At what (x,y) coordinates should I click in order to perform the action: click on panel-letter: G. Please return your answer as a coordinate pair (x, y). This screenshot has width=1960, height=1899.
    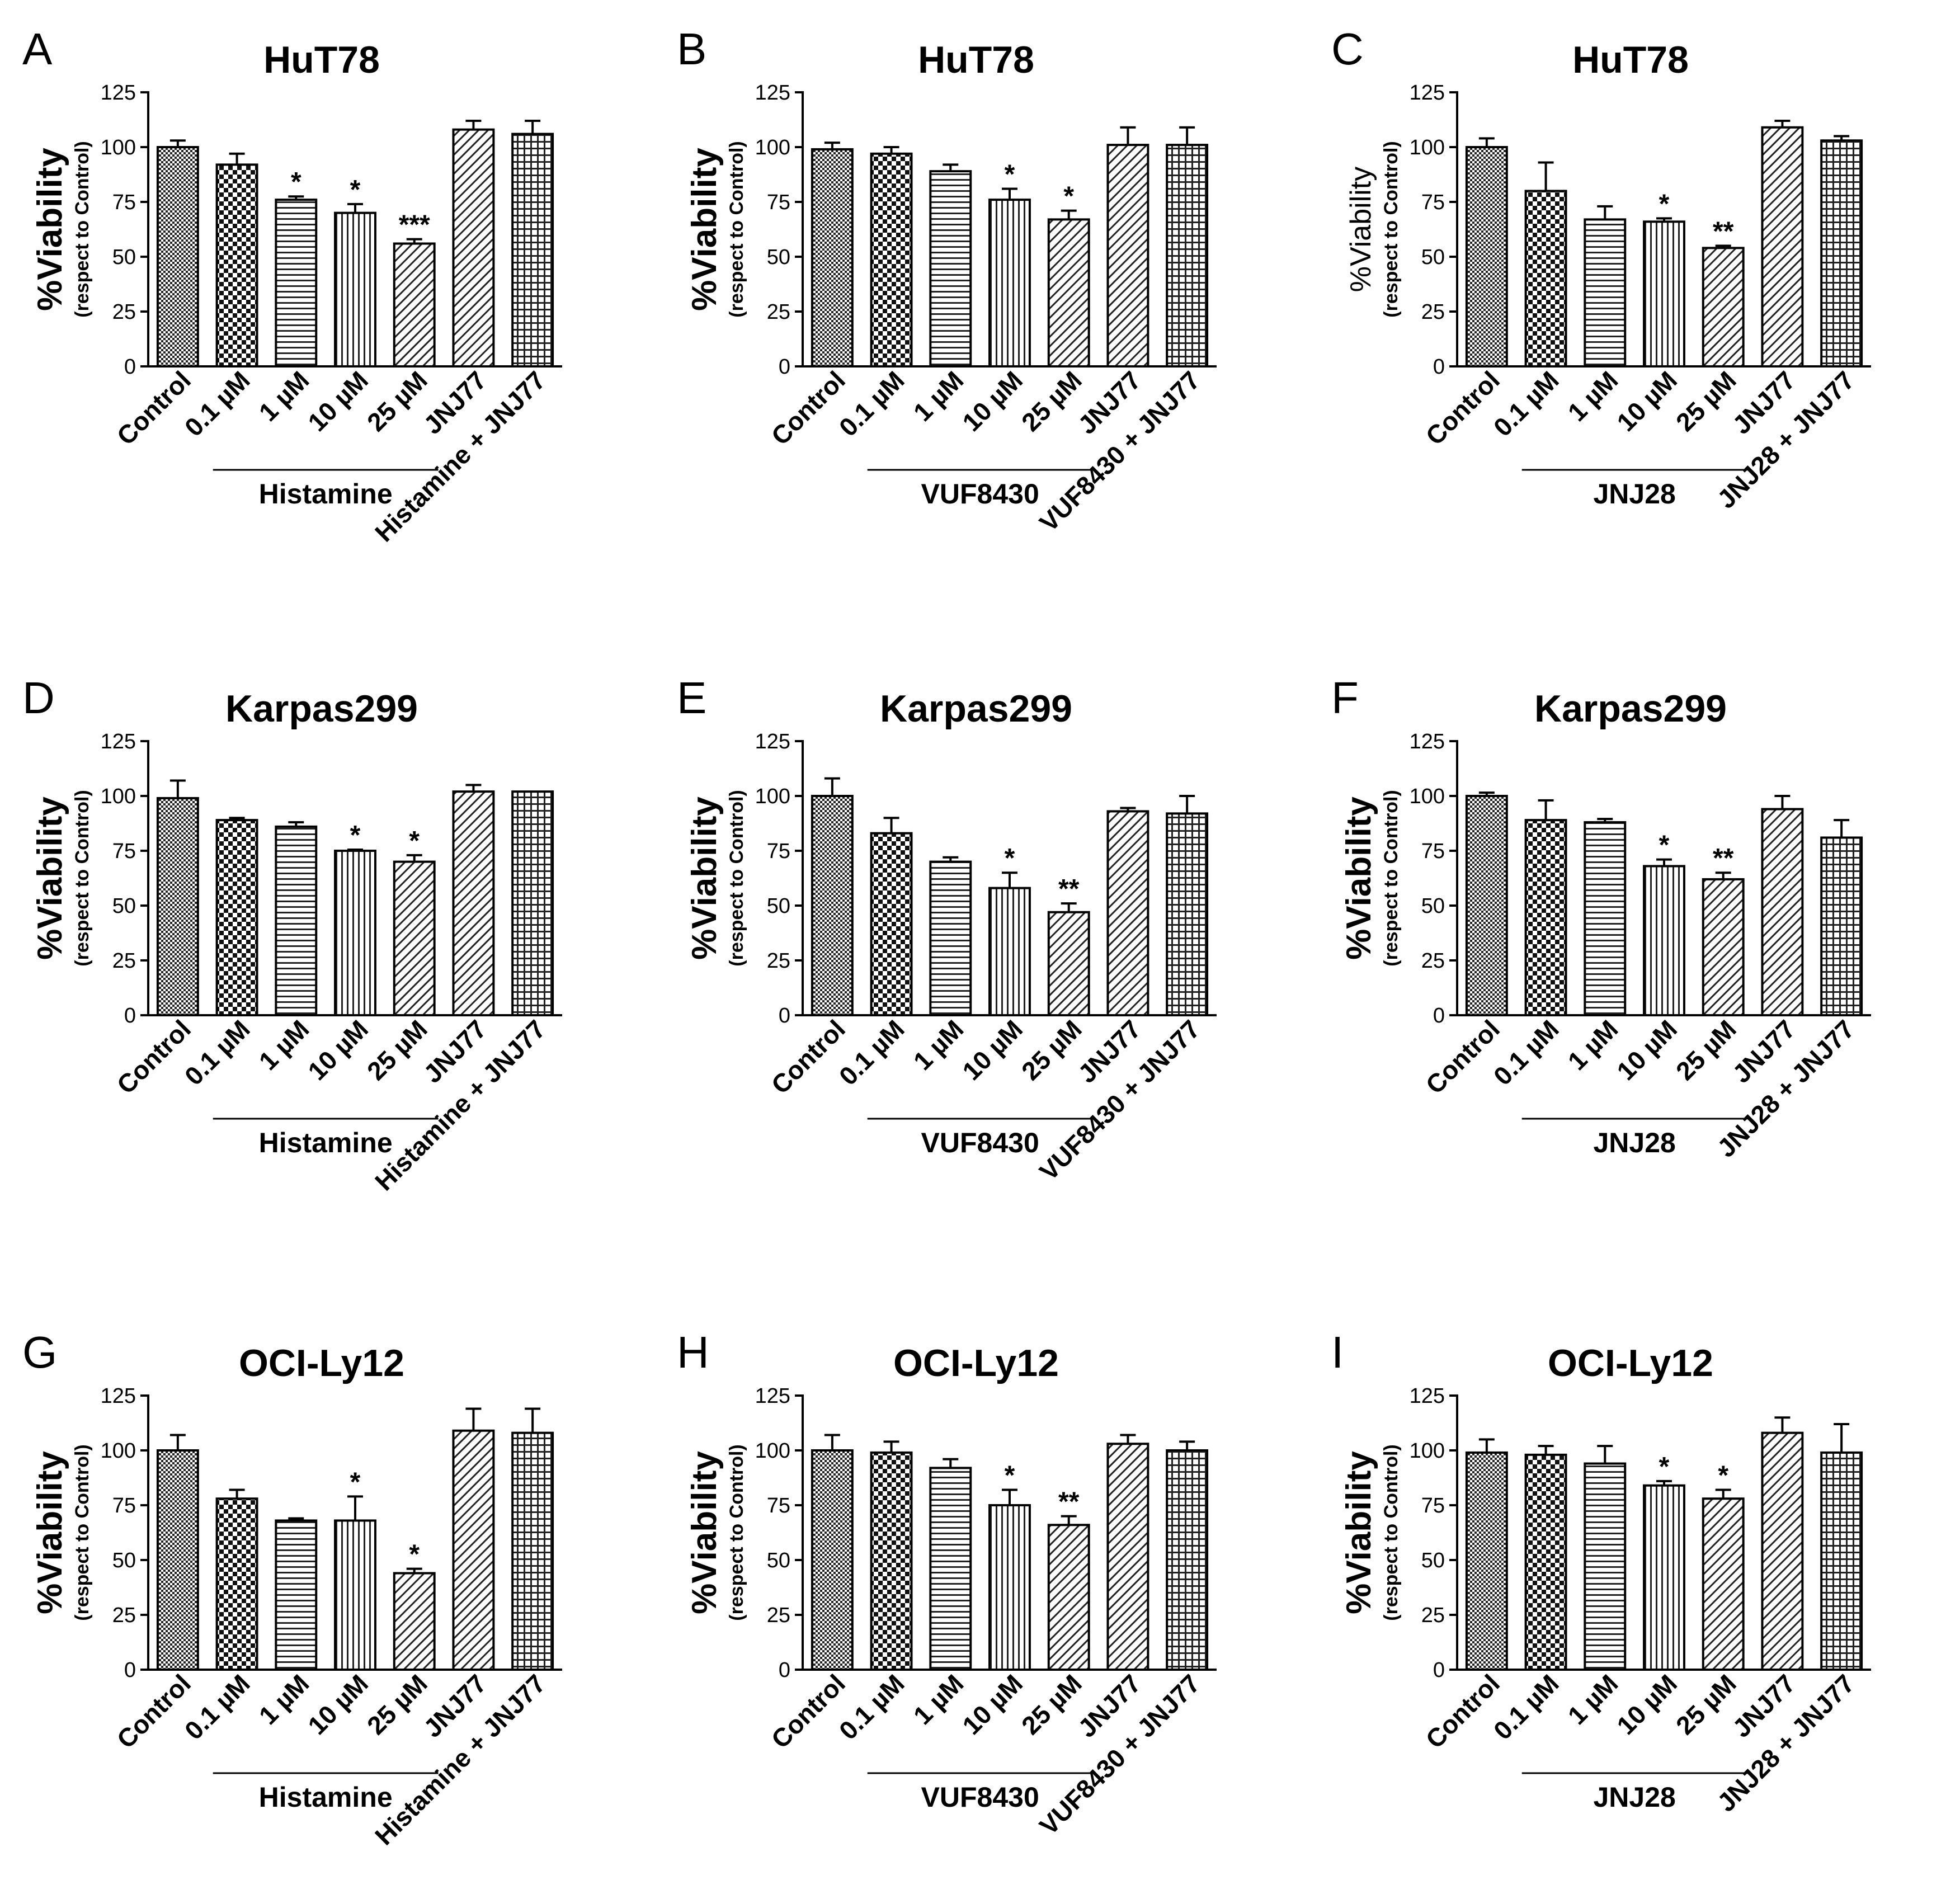
    Looking at the image, I should click on (39, 1352).